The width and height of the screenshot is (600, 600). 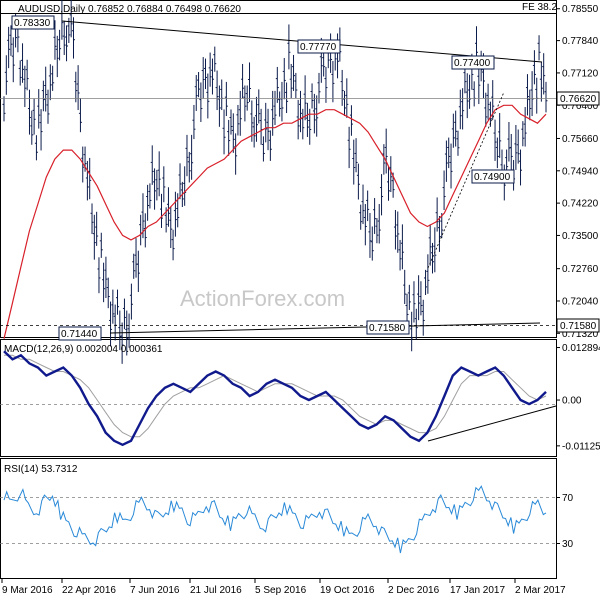 I want to click on price-y-tick-label: 0.75660, so click(x=580, y=139).